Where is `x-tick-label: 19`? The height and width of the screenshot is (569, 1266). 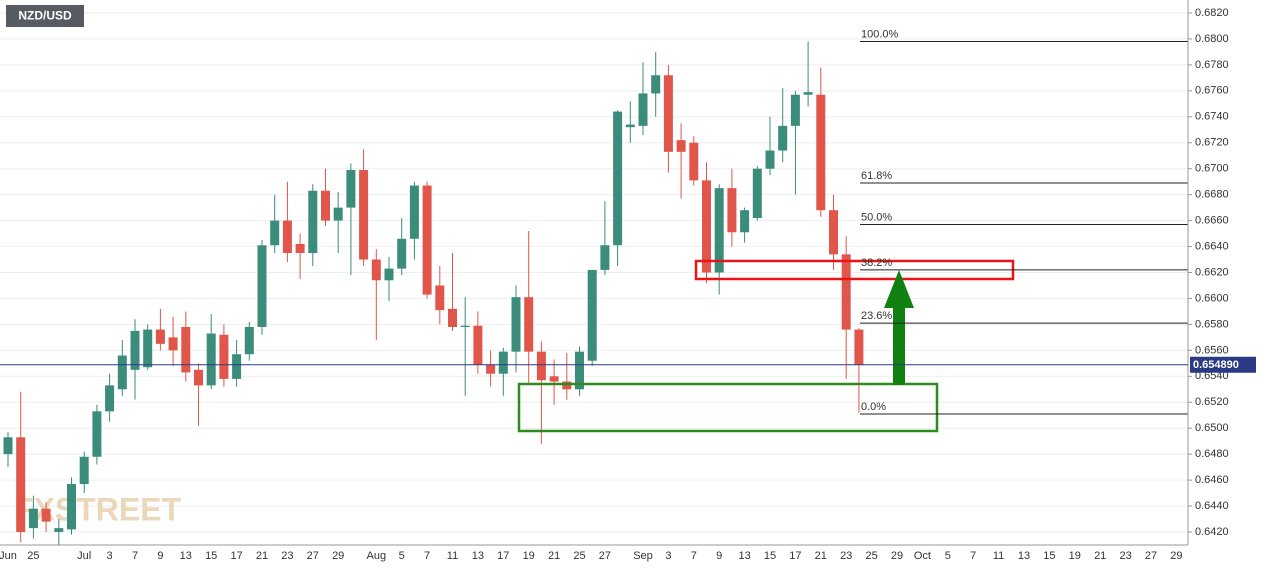 x-tick-label: 19 is located at coordinates (529, 556).